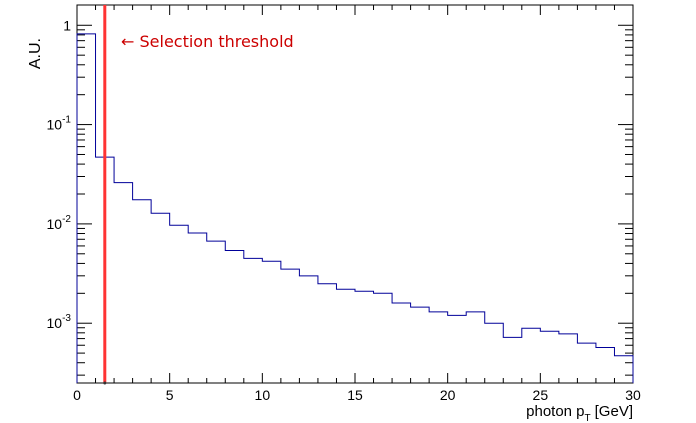  I want to click on x-axis-title-unit: [GeV], so click(614, 411).